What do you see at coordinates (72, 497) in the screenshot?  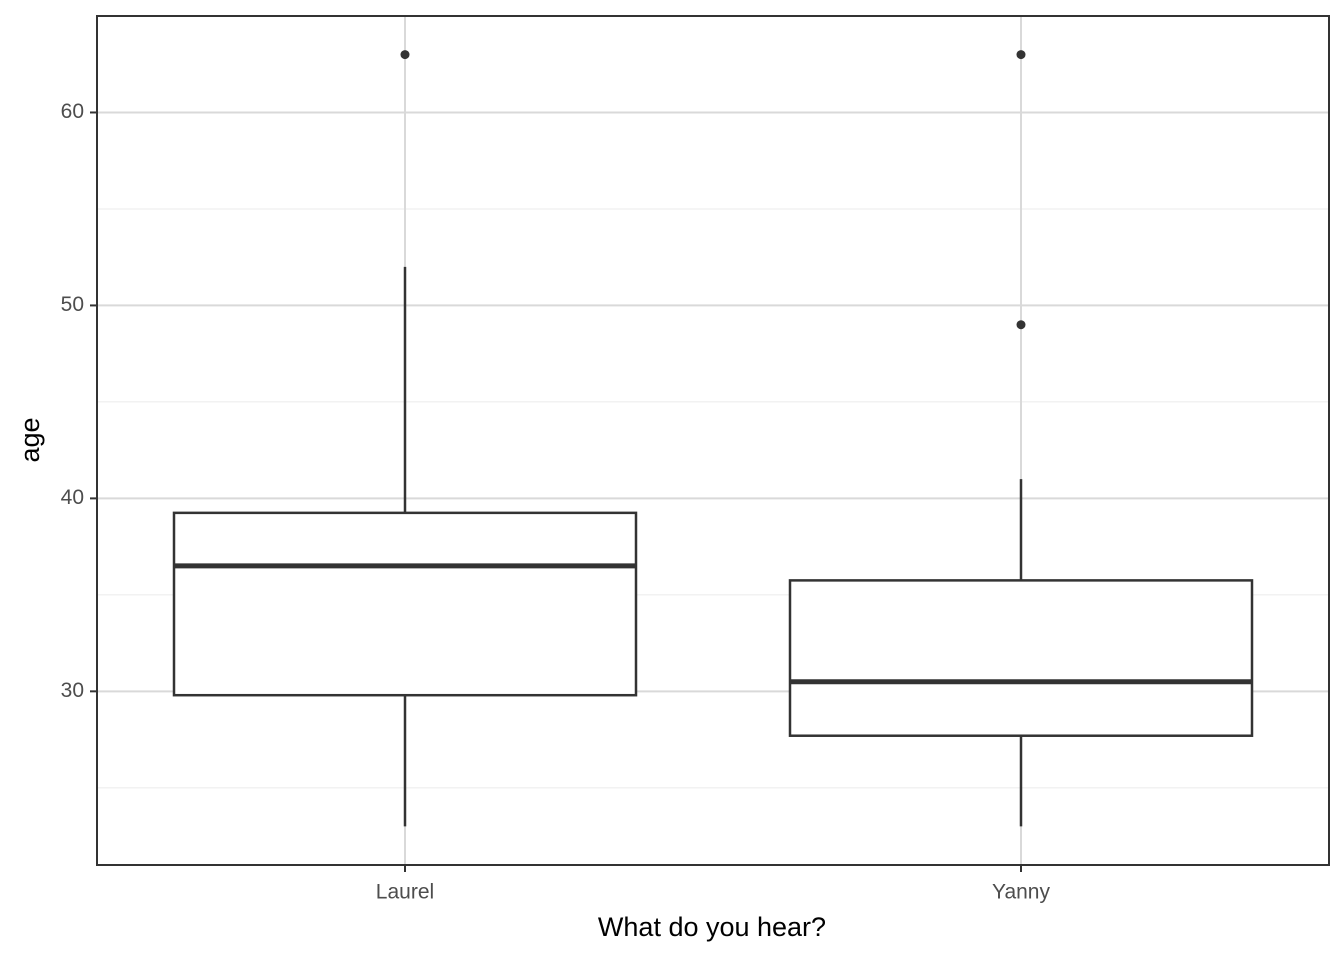 I see `y-tick-label: 40` at bounding box center [72, 497].